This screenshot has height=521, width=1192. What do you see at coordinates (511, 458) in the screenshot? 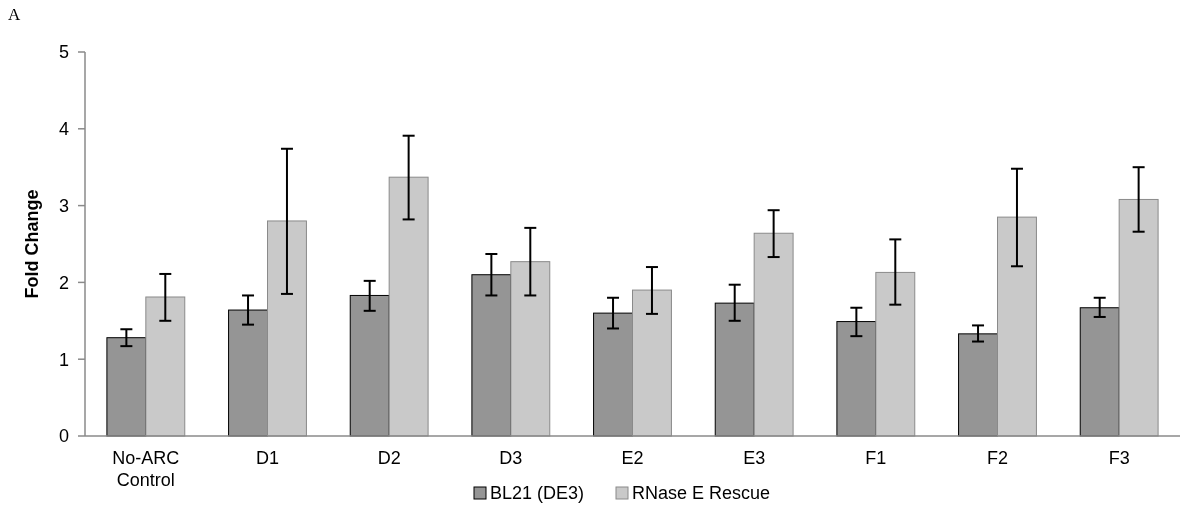
I see `x-tick-label: D3` at bounding box center [511, 458].